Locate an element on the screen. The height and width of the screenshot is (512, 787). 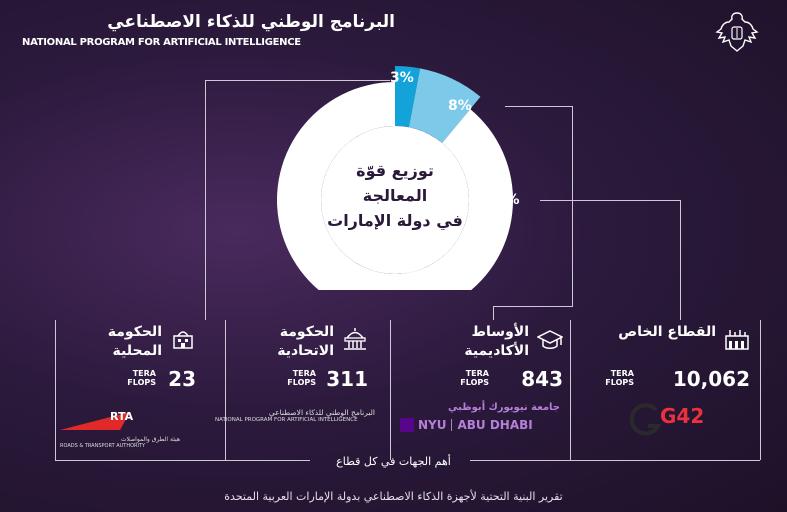
rta-english-text: ROADS & TRANSPORT AUTHORITY is located at coordinates (103, 446).